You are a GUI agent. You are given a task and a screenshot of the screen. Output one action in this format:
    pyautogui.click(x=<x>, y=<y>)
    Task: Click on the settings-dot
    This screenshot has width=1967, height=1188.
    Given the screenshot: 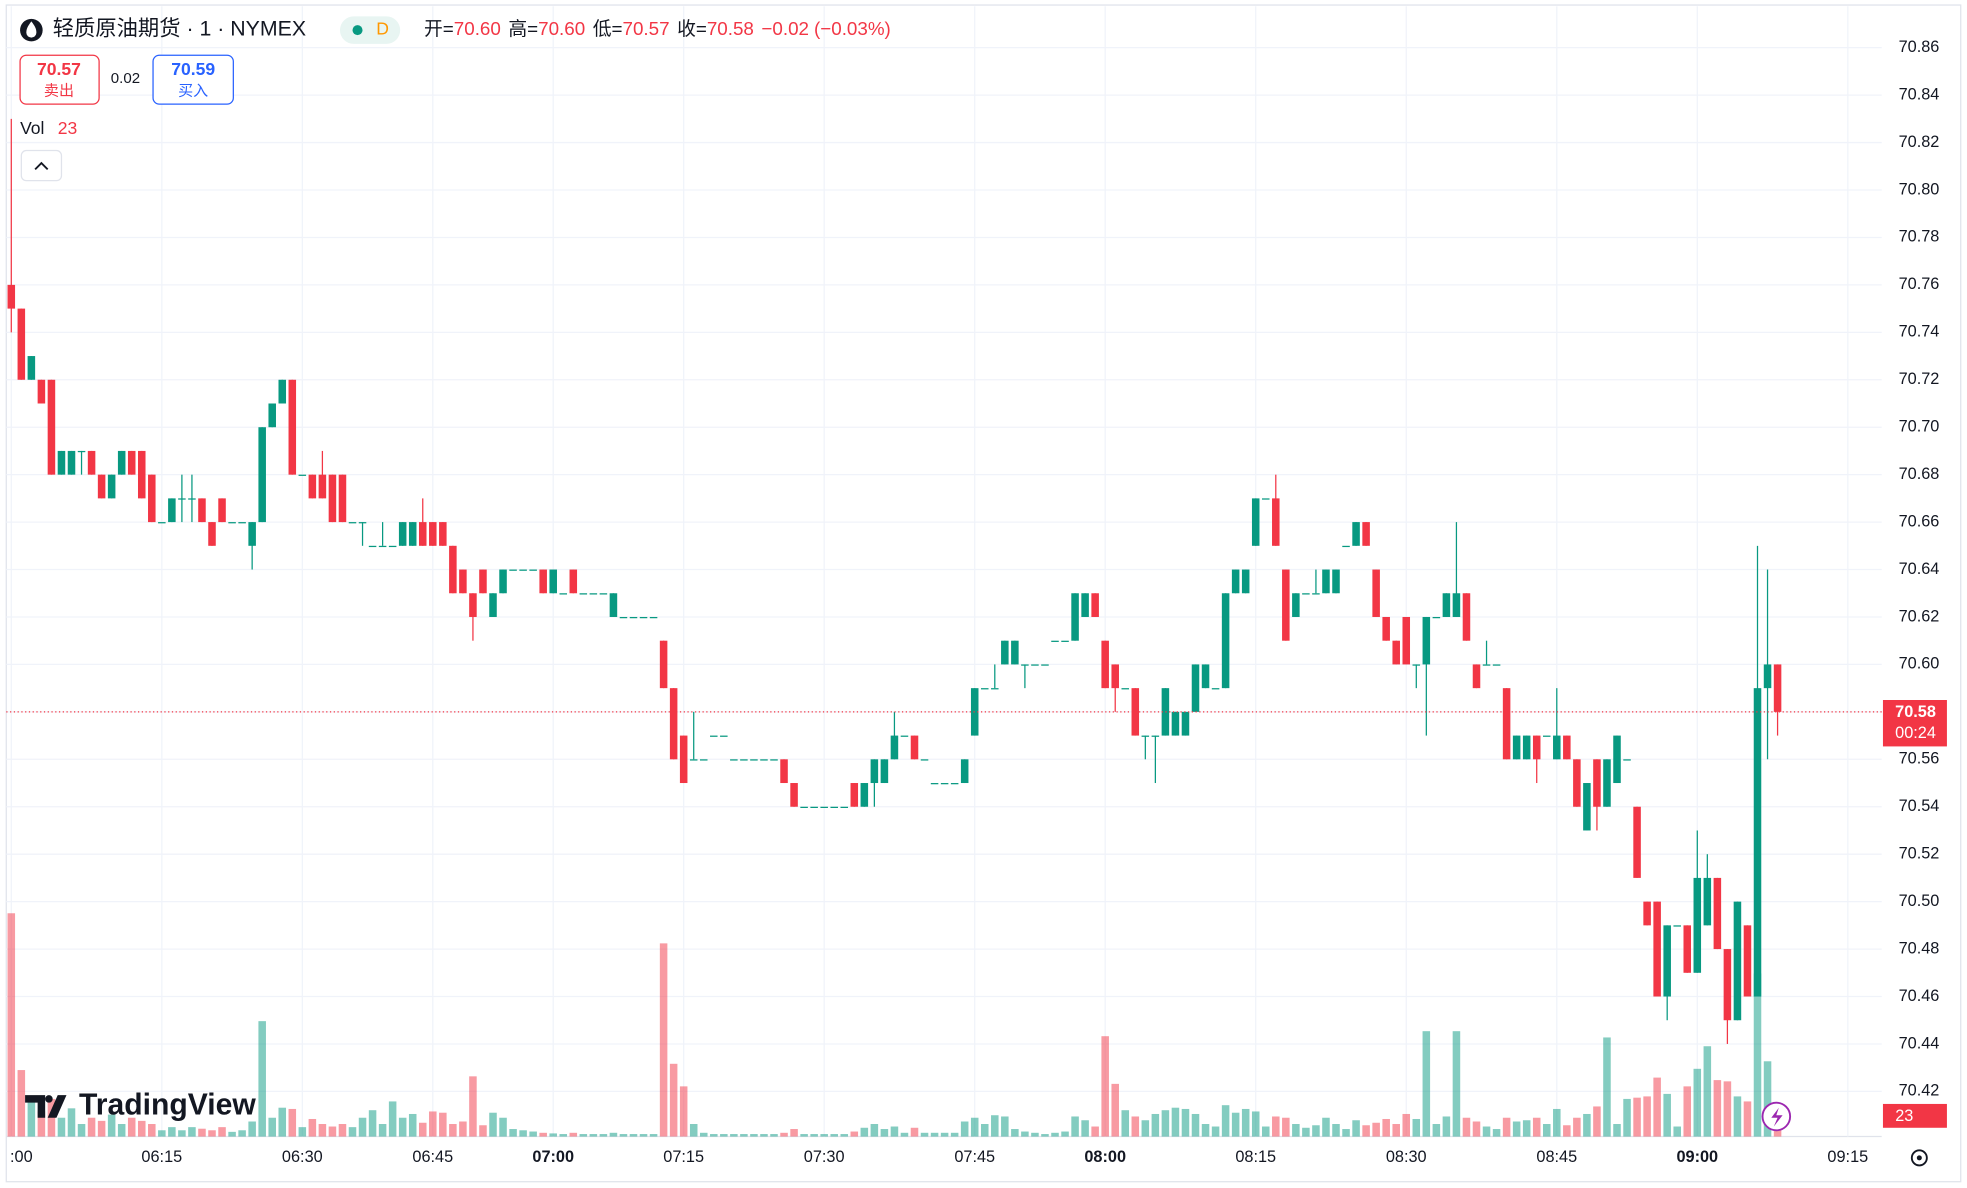 What is the action you would take?
    pyautogui.click(x=1919, y=1158)
    